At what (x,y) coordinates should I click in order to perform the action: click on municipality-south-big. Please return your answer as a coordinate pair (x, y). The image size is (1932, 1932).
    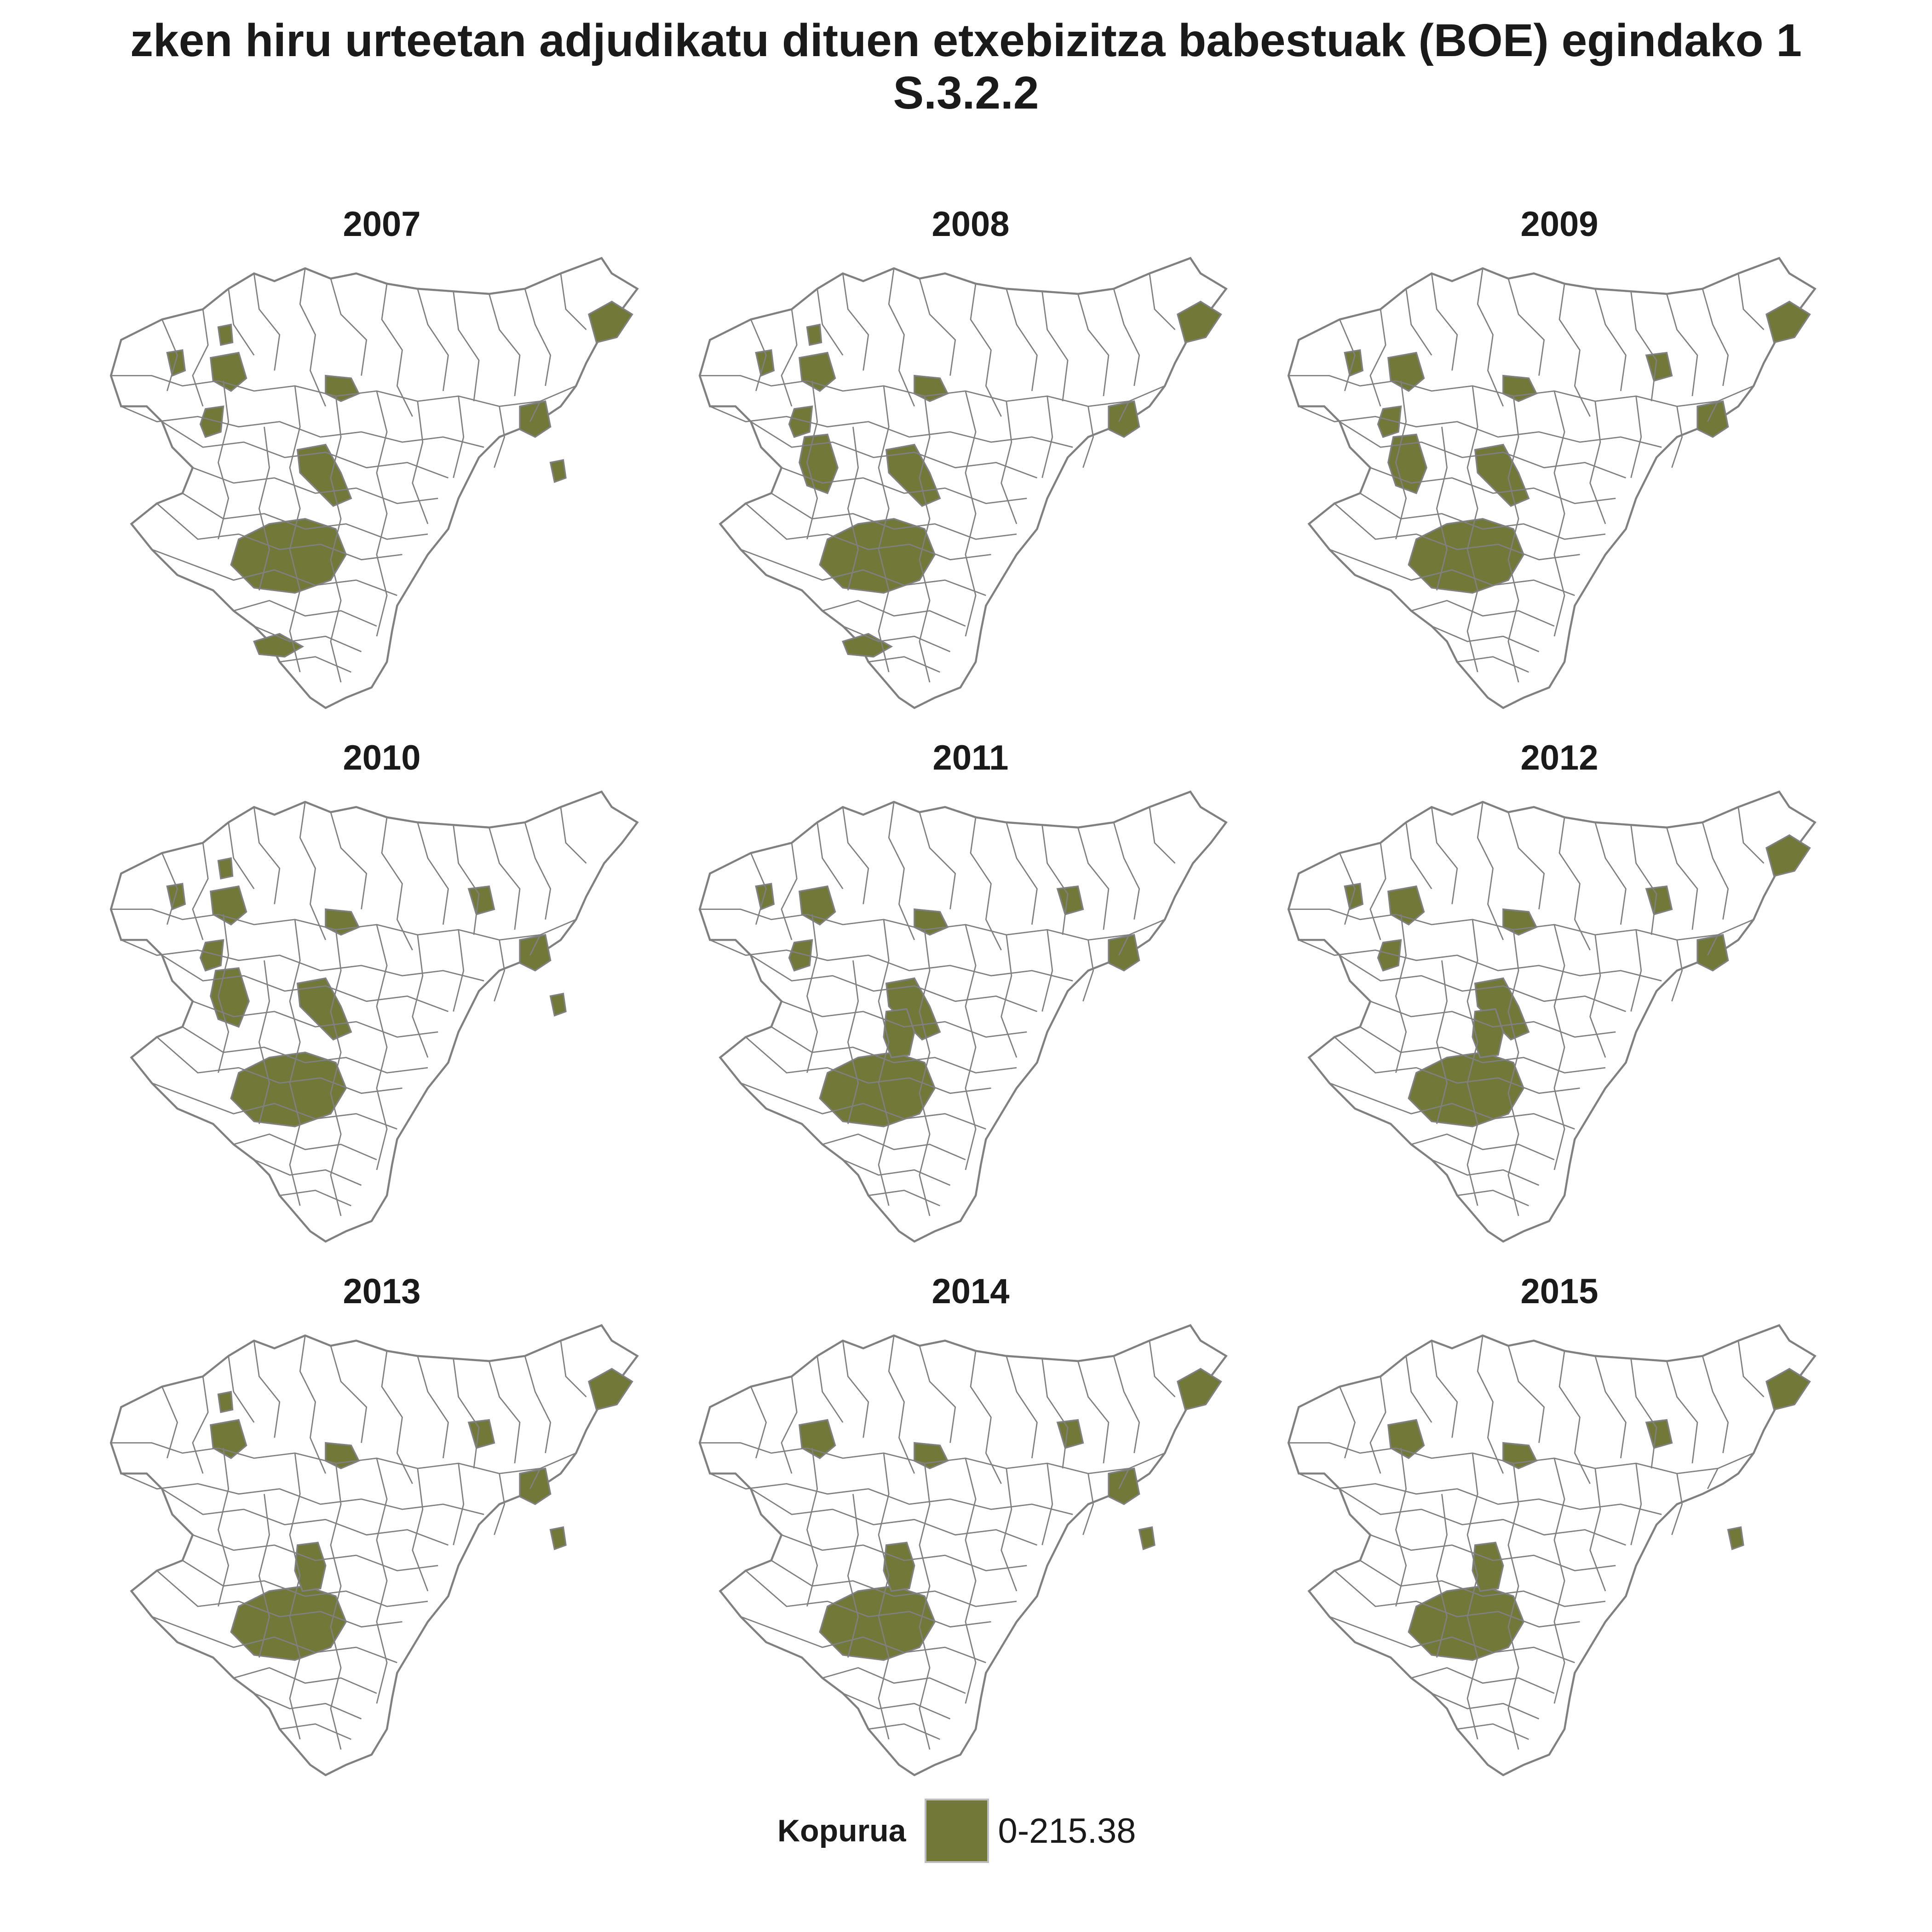
    Looking at the image, I should click on (1466, 1623).